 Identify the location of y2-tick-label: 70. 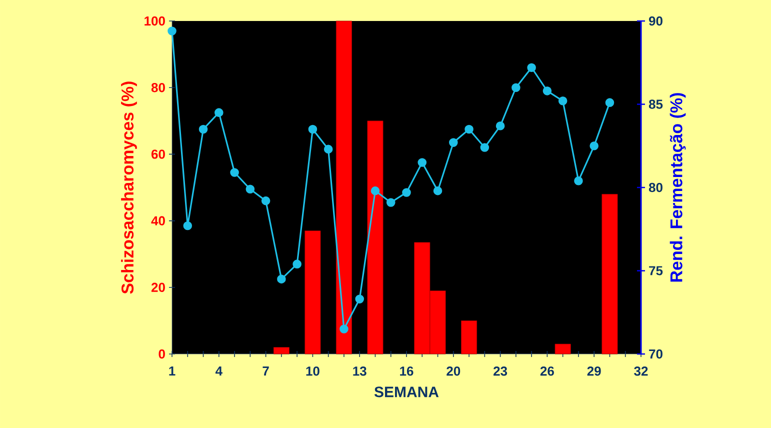
(655, 354).